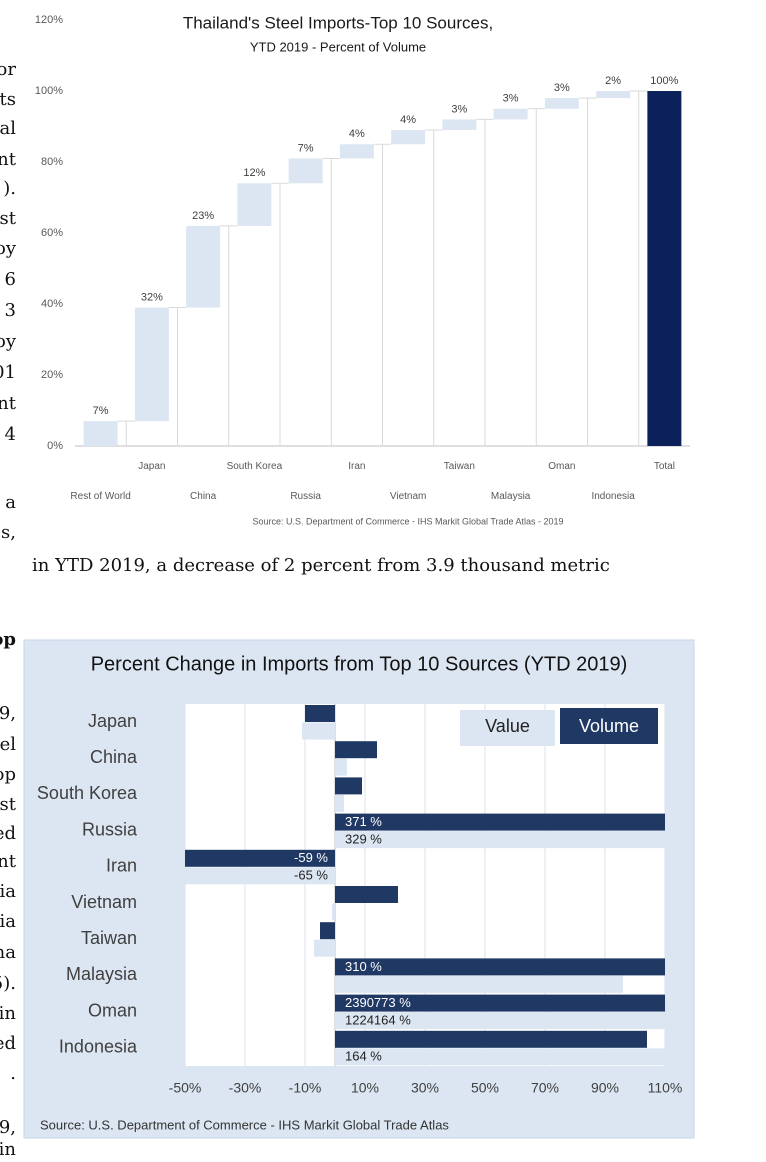 The image size is (766, 1162). What do you see at coordinates (363, 821) in the screenshot?
I see `data-label: 371 %` at bounding box center [363, 821].